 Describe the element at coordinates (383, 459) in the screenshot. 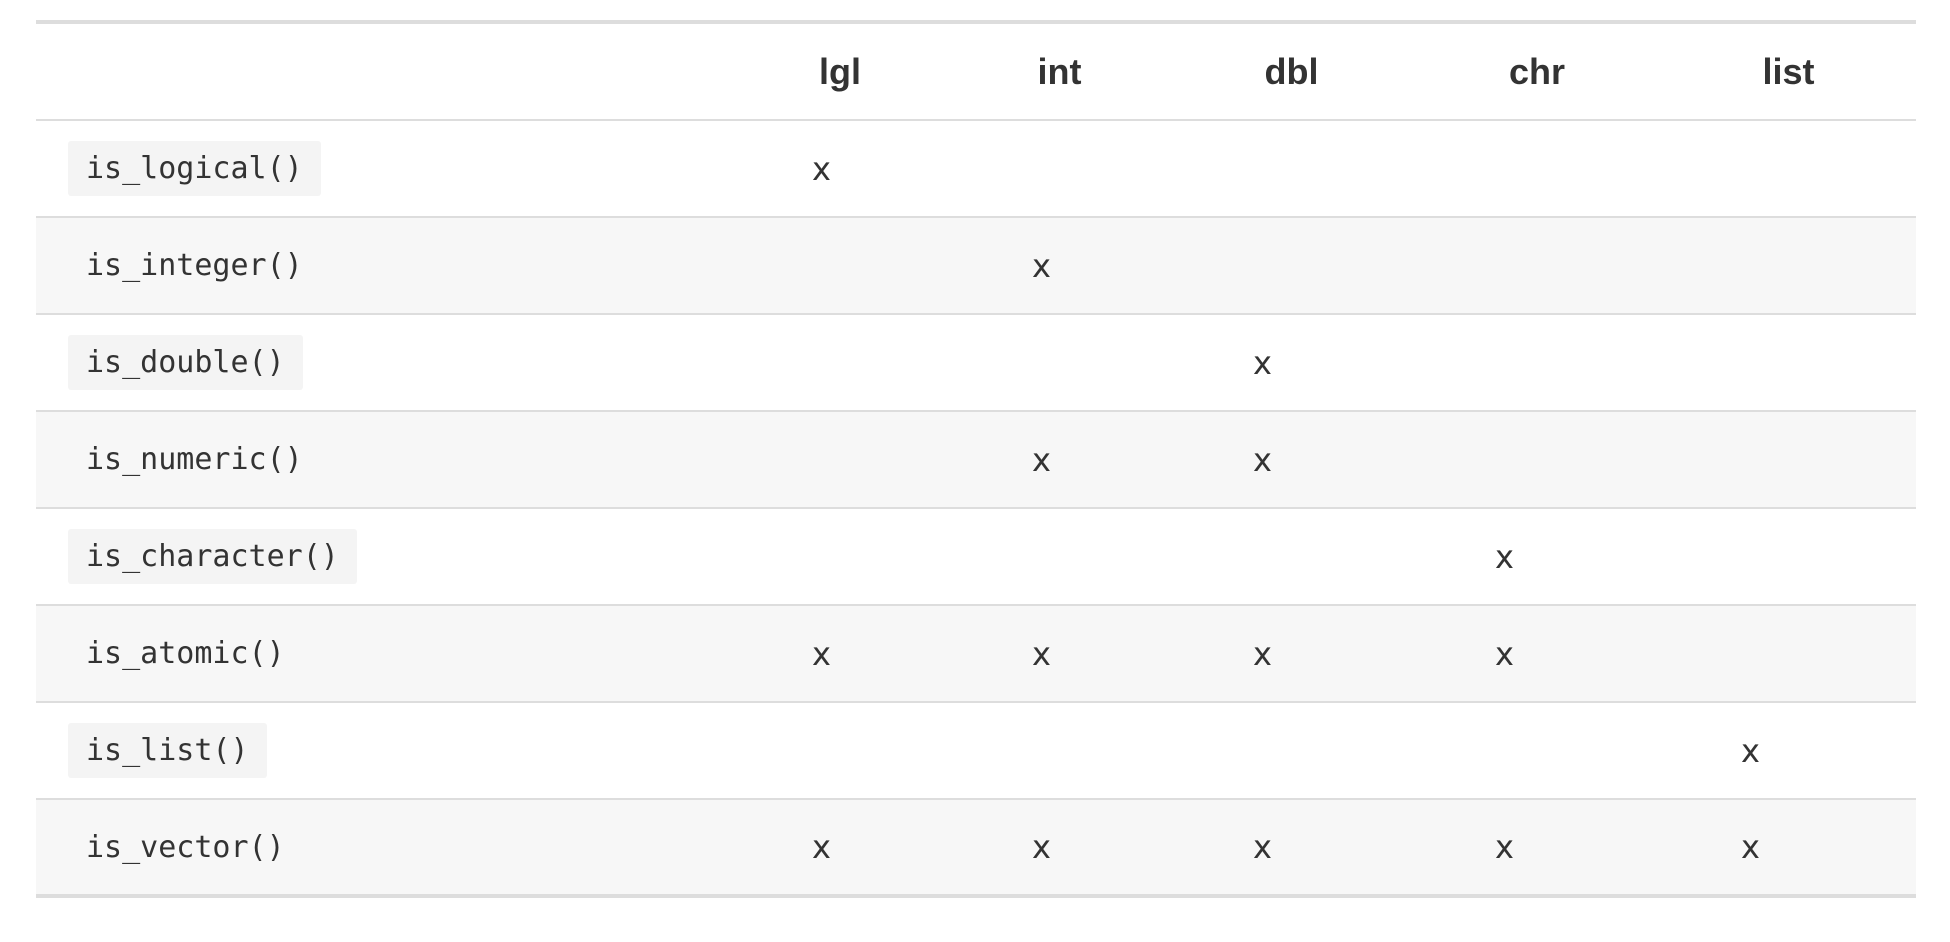

I see `function-cell: is_numeric()` at that location.